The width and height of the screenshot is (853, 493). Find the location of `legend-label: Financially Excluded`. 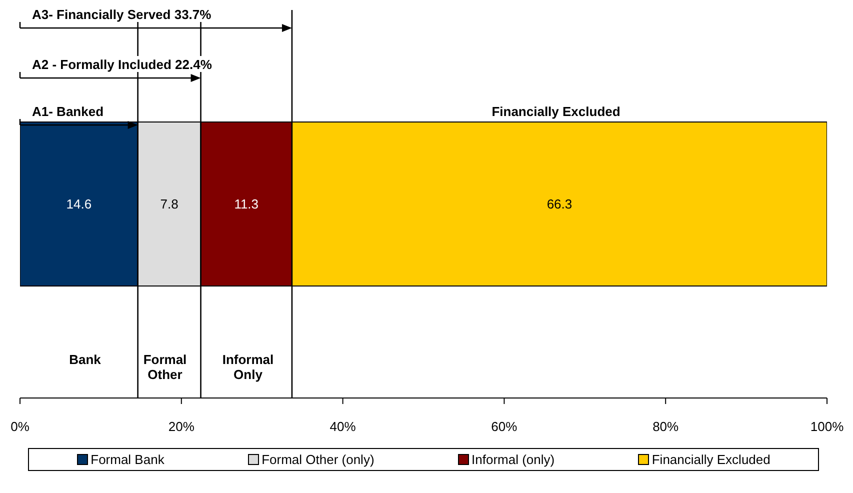

legend-label: Financially Excluded is located at coordinates (710, 459).